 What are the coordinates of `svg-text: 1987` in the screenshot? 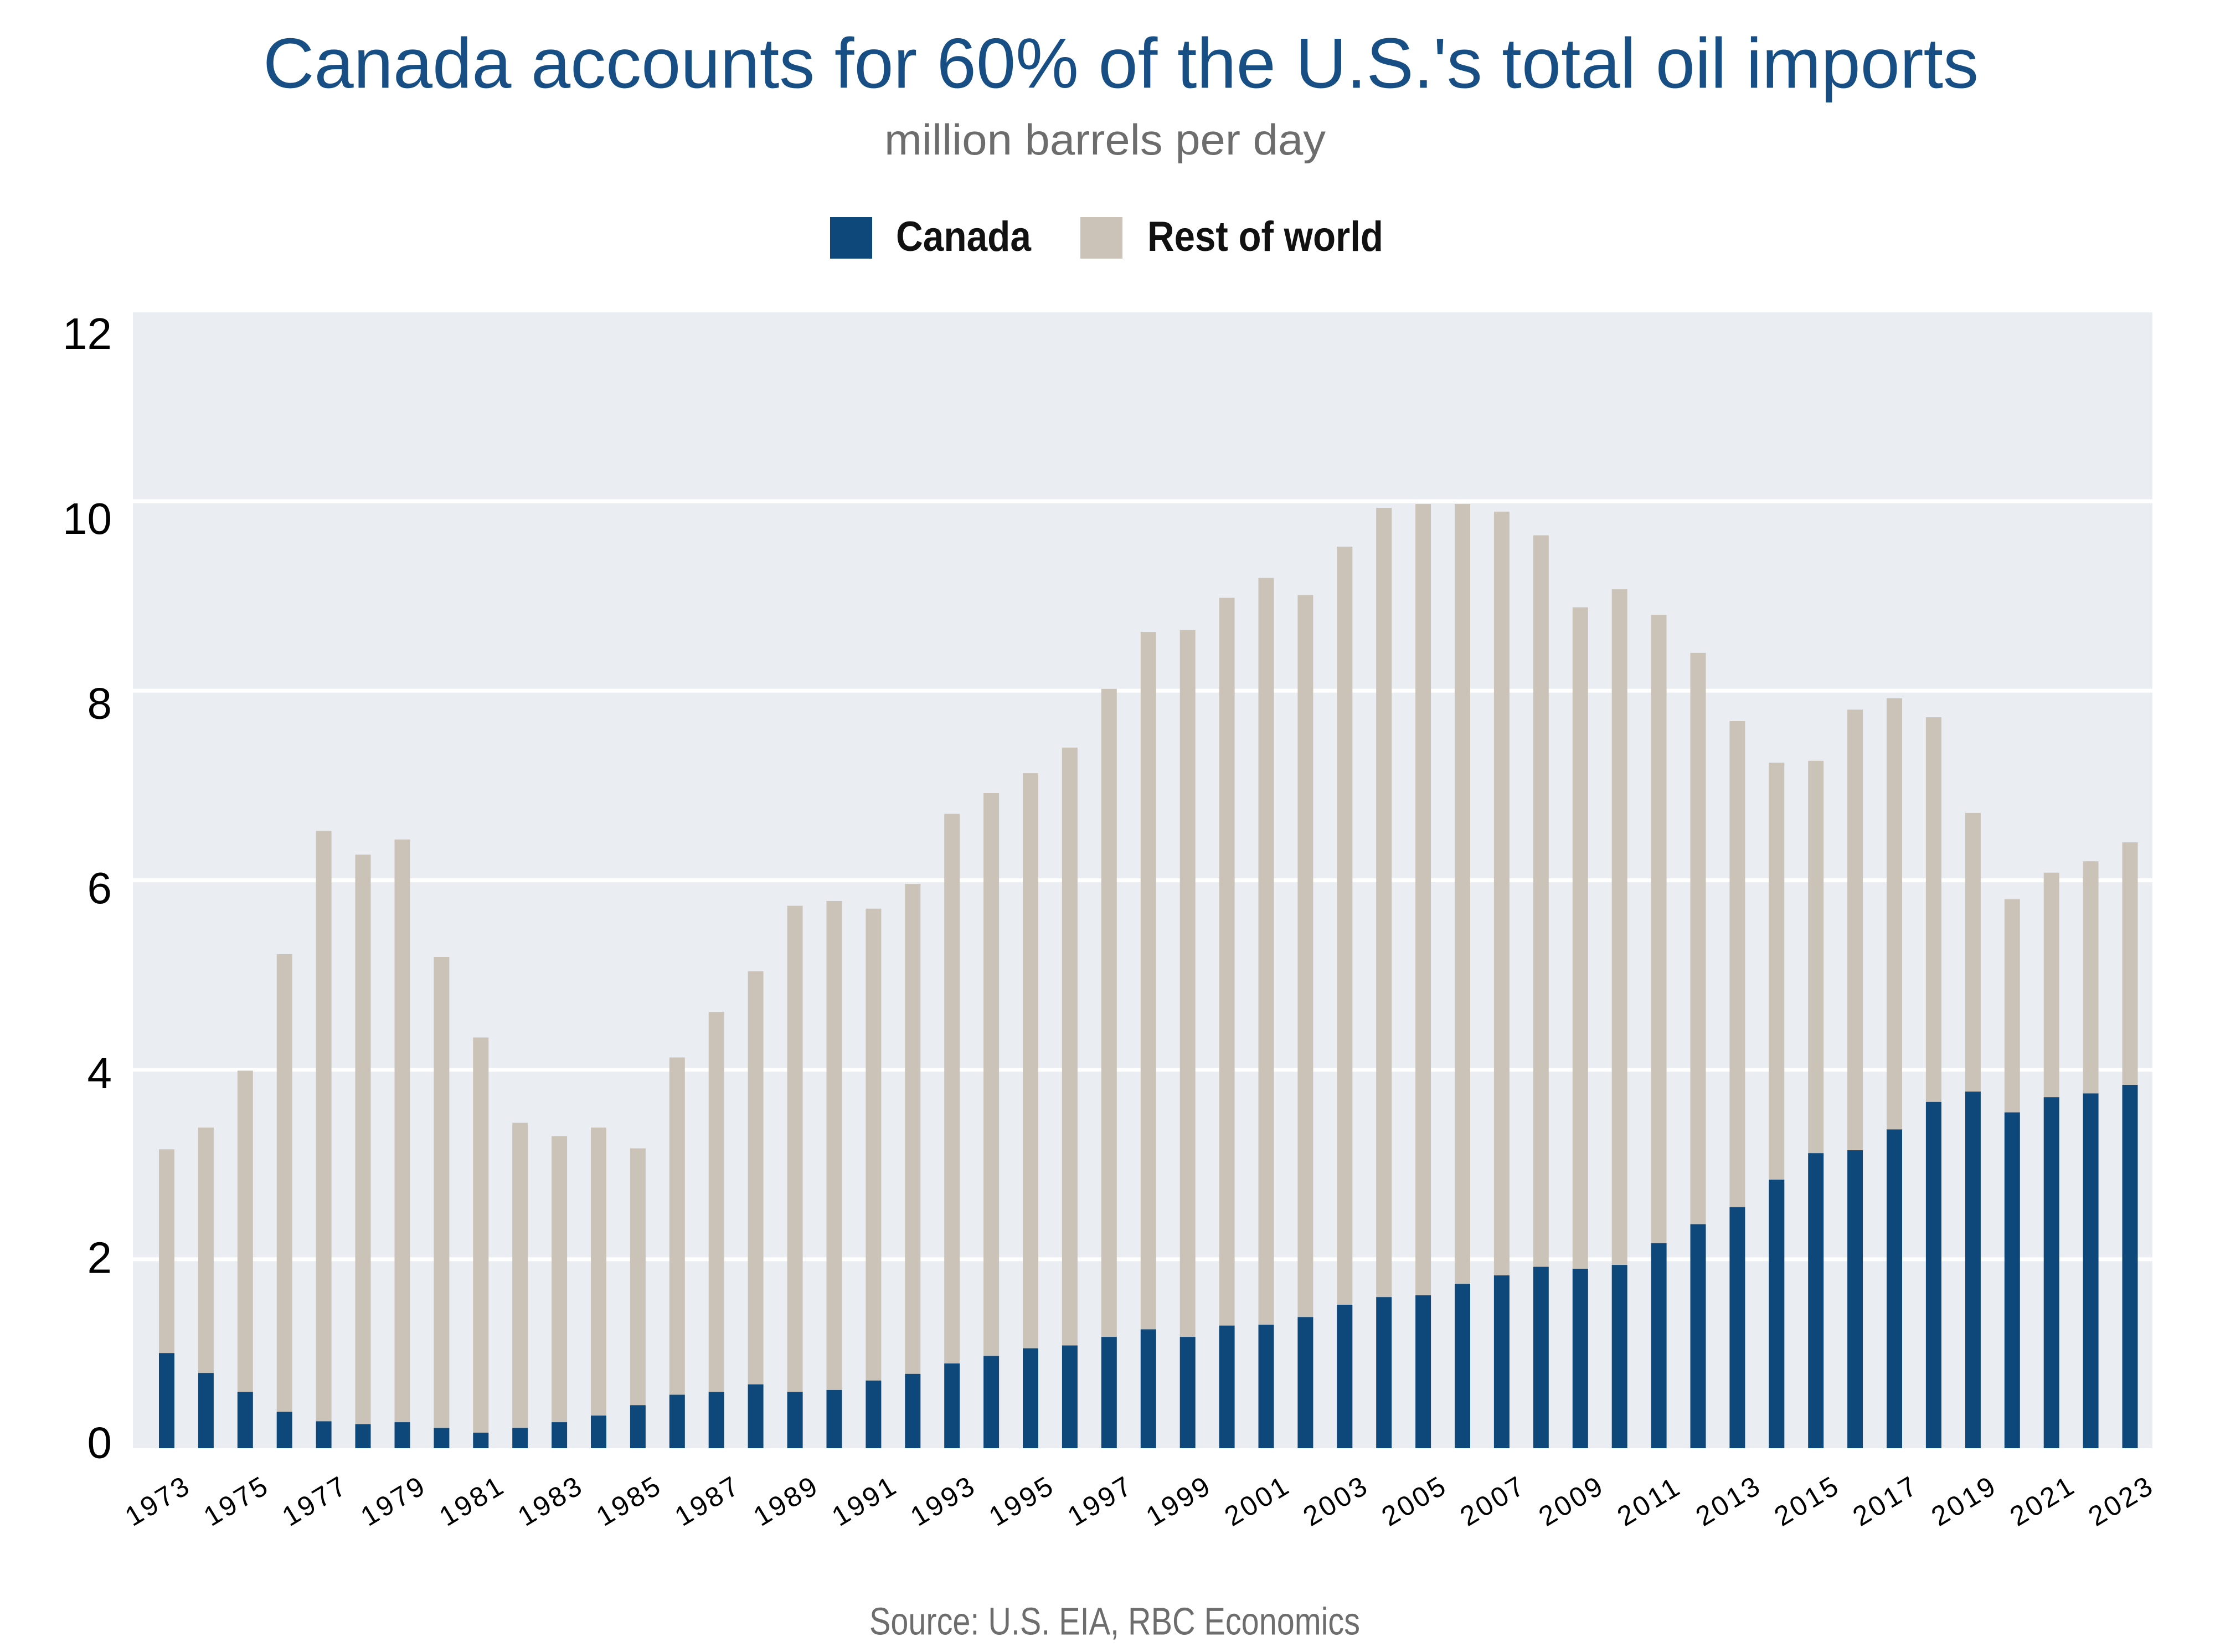 It's located at (707, 1500).